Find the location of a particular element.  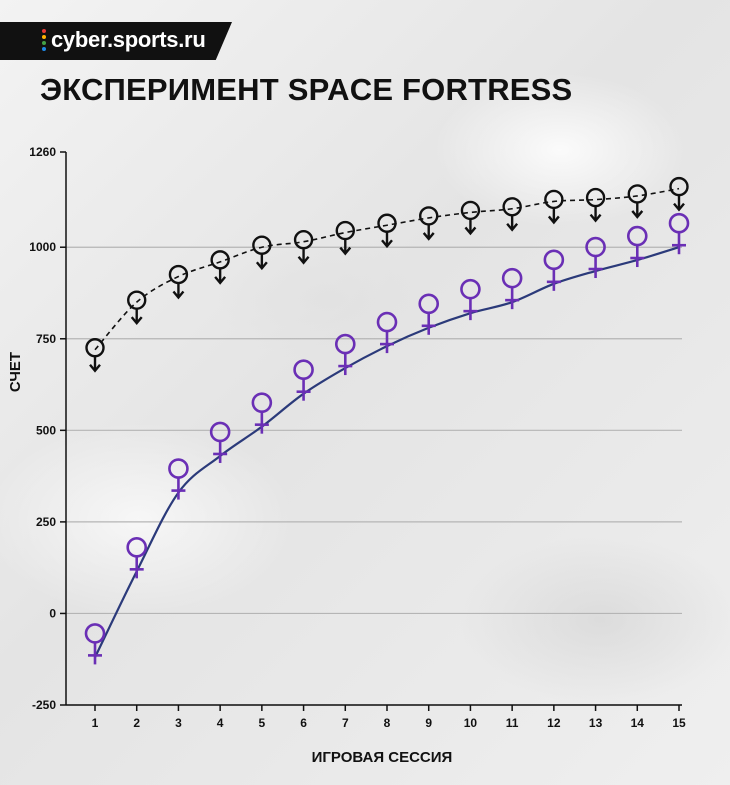

x-tick-label: 2 is located at coordinates (136, 723).